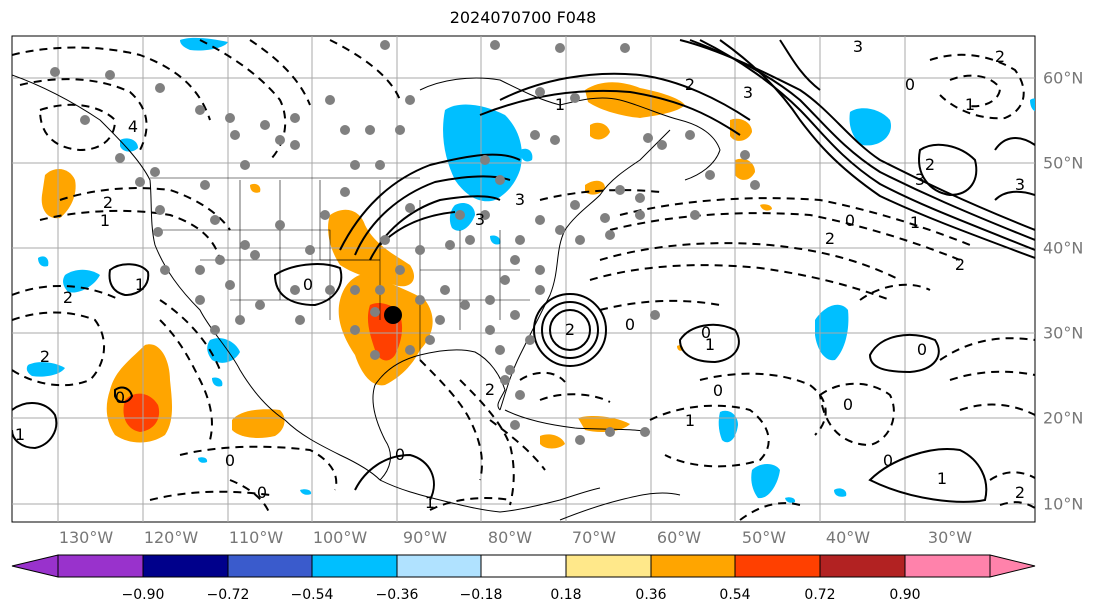  Describe the element at coordinates (393, 315) in the screenshot. I see `location-marker` at that location.